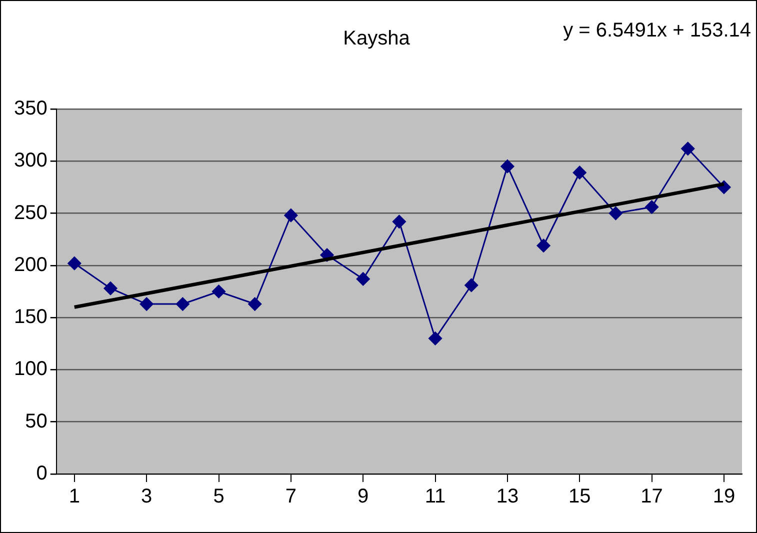 The height and width of the screenshot is (533, 757). What do you see at coordinates (363, 497) in the screenshot?
I see `x-tick-label: 9` at bounding box center [363, 497].